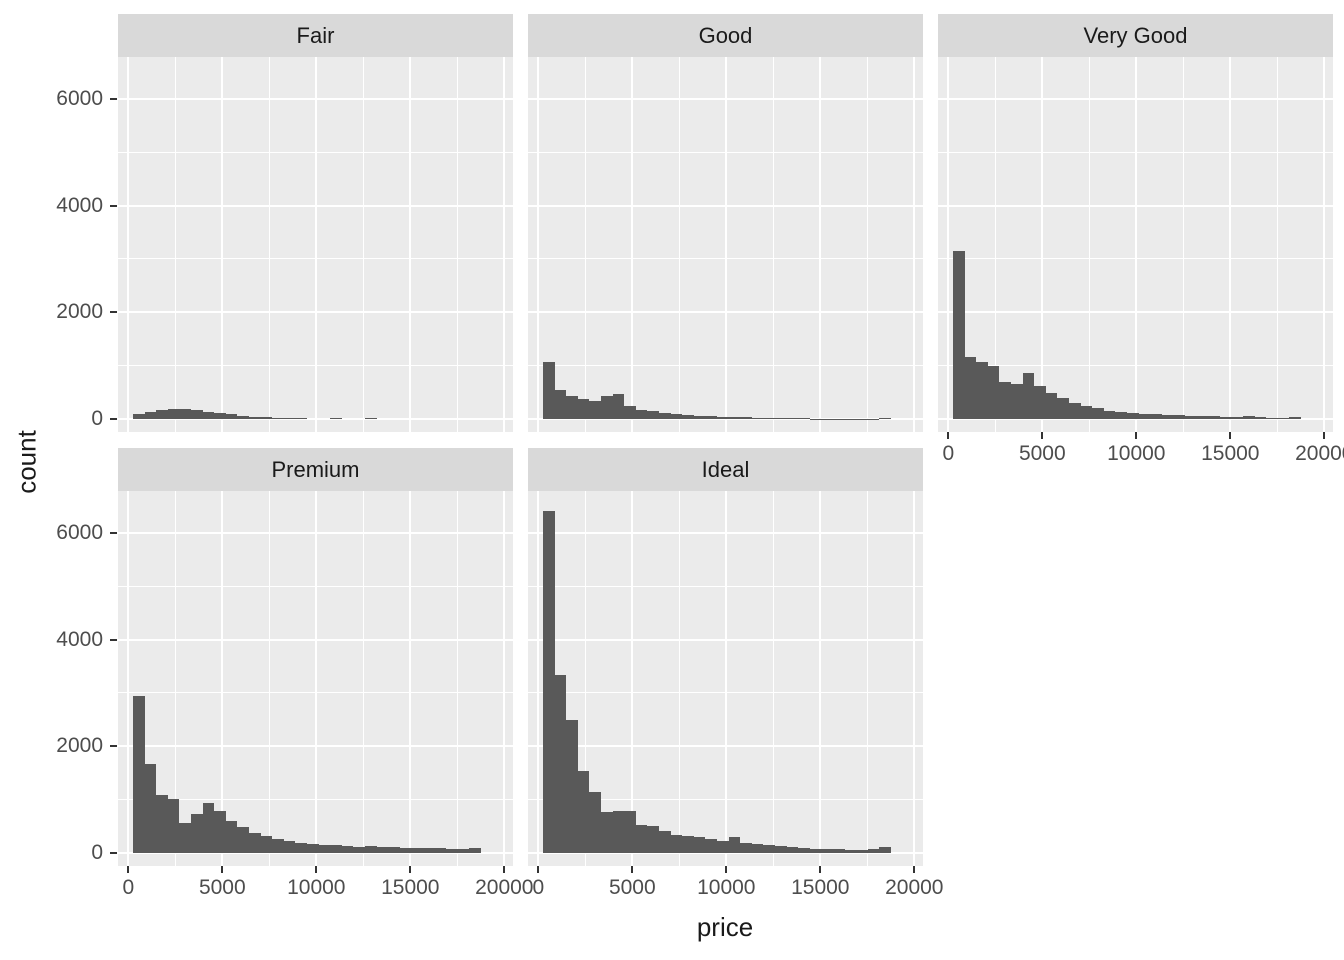  I want to click on facet-strip-fair: Fair, so click(315, 35).